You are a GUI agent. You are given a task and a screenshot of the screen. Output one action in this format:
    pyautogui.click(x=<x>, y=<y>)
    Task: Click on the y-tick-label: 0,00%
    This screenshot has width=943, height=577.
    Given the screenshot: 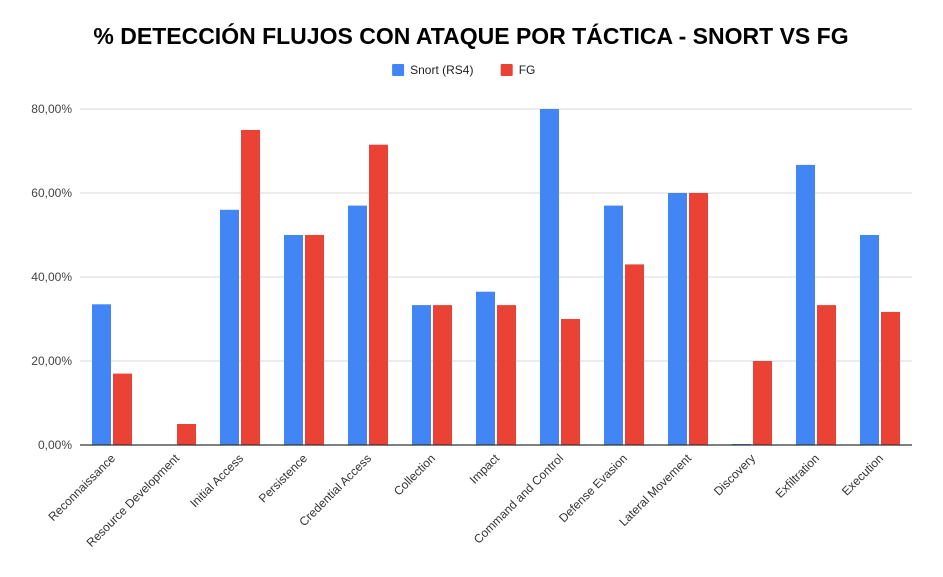 What is the action you would take?
    pyautogui.click(x=55, y=445)
    